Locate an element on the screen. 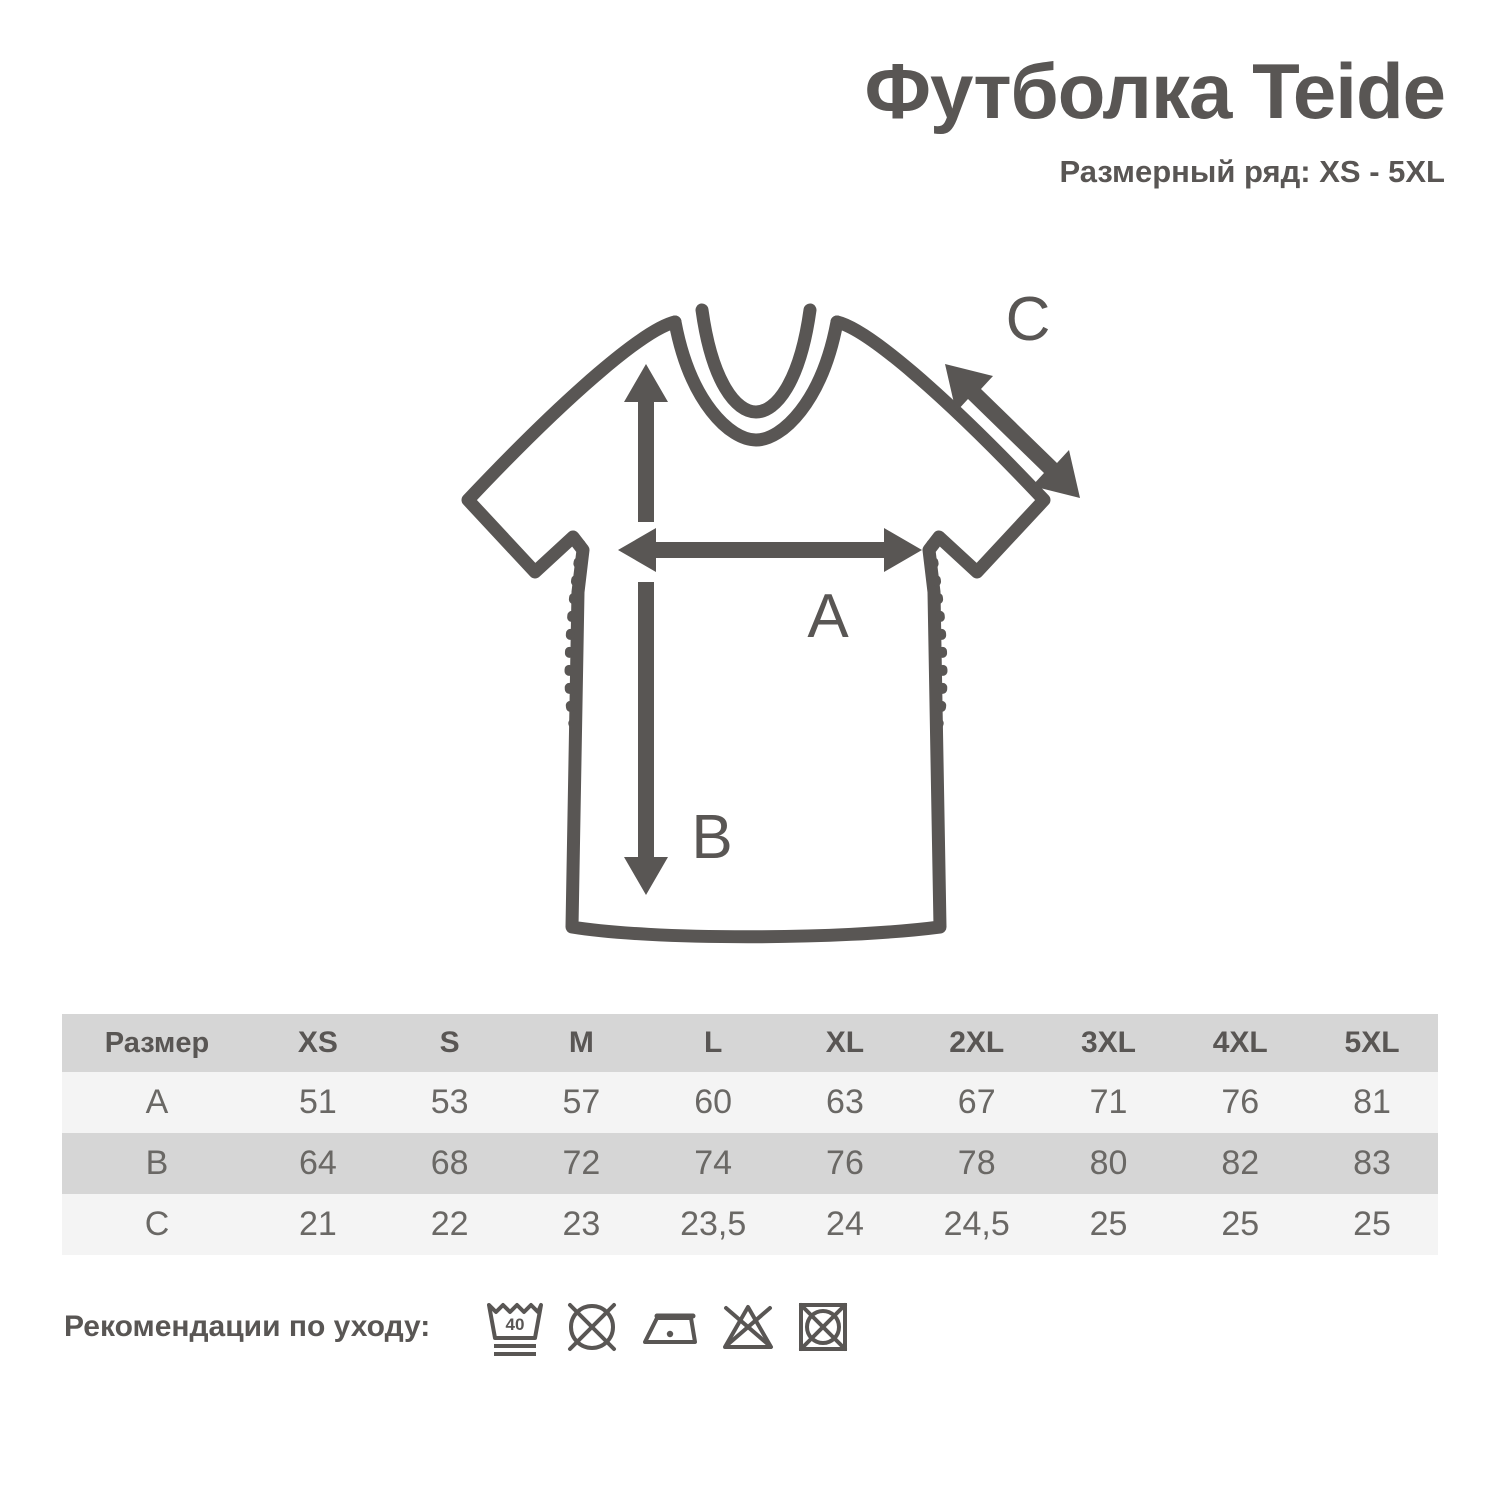  table-cell-c-m: 23 is located at coordinates (581, 1224).